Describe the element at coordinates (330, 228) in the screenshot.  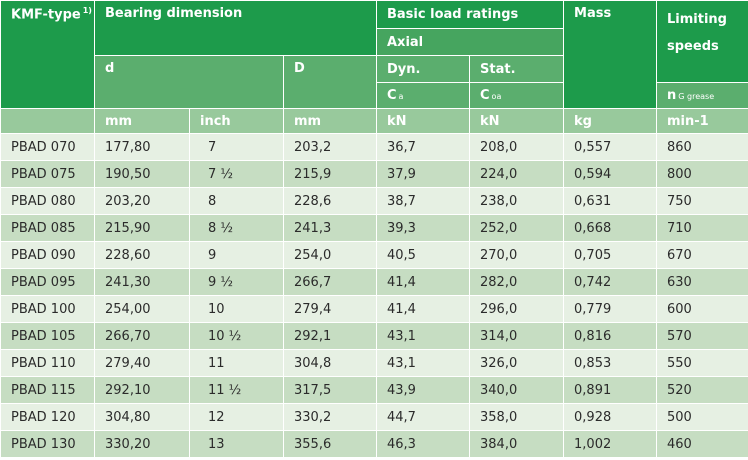
I see `D-mm-cell: 241,3` at that location.